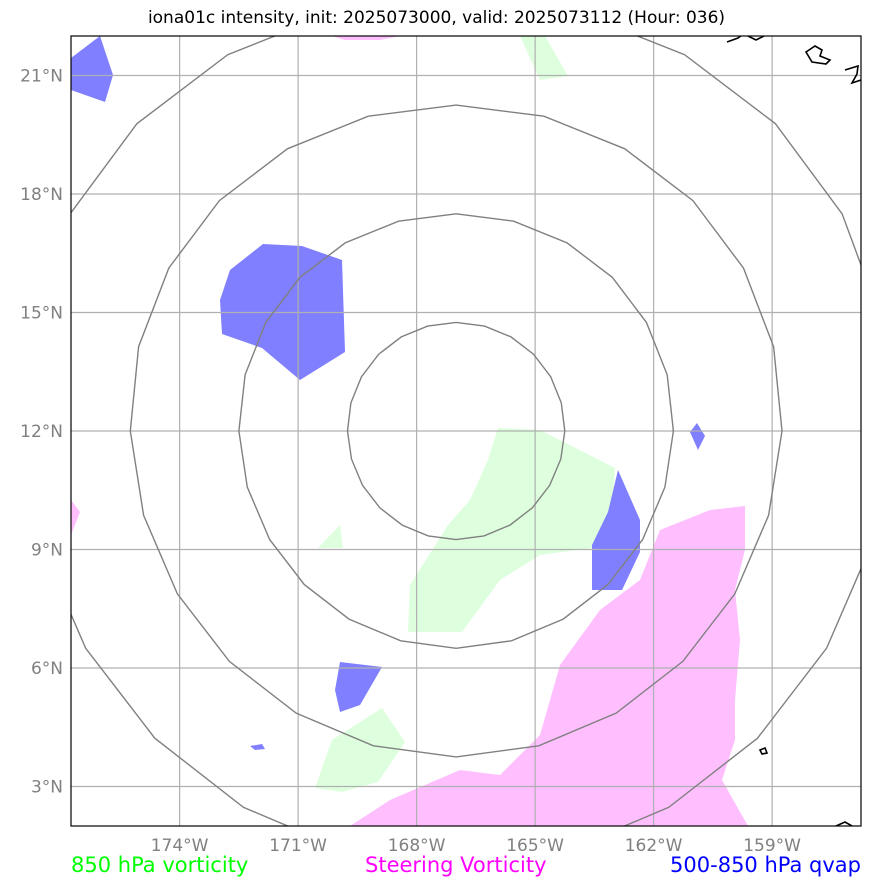 The height and width of the screenshot is (891, 873). I want to click on range-ring, so click(456, 431).